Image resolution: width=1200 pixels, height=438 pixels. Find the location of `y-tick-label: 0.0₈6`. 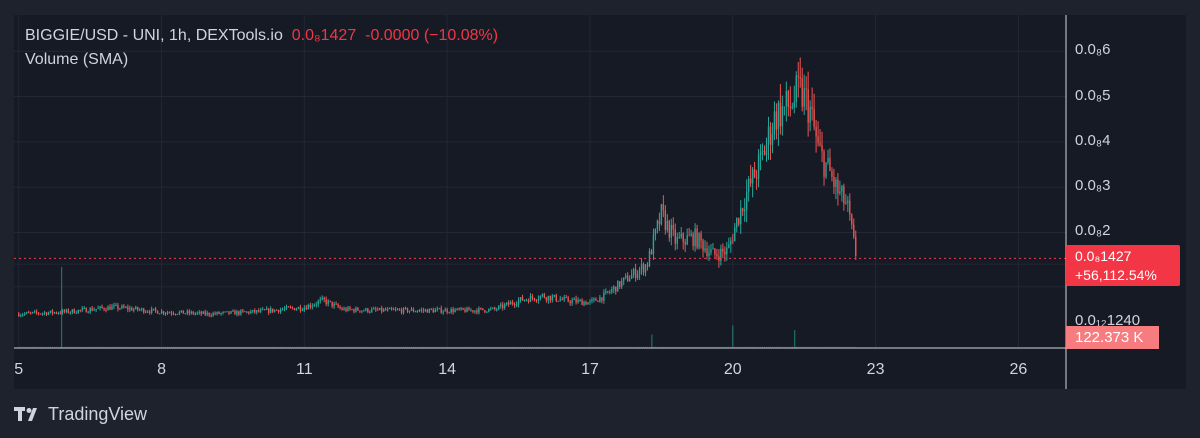

y-tick-label: 0.0₈6 is located at coordinates (1093, 50).